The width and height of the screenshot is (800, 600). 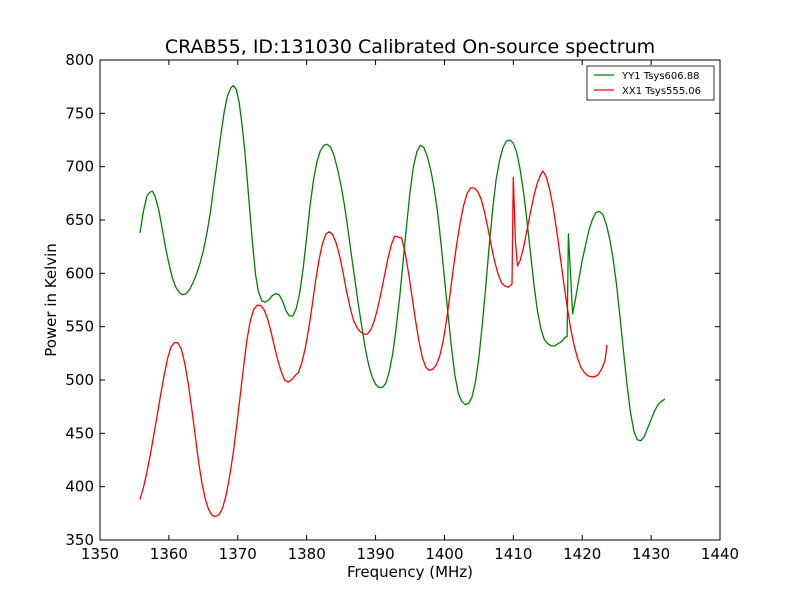 I want to click on legend-box, so click(x=650, y=83).